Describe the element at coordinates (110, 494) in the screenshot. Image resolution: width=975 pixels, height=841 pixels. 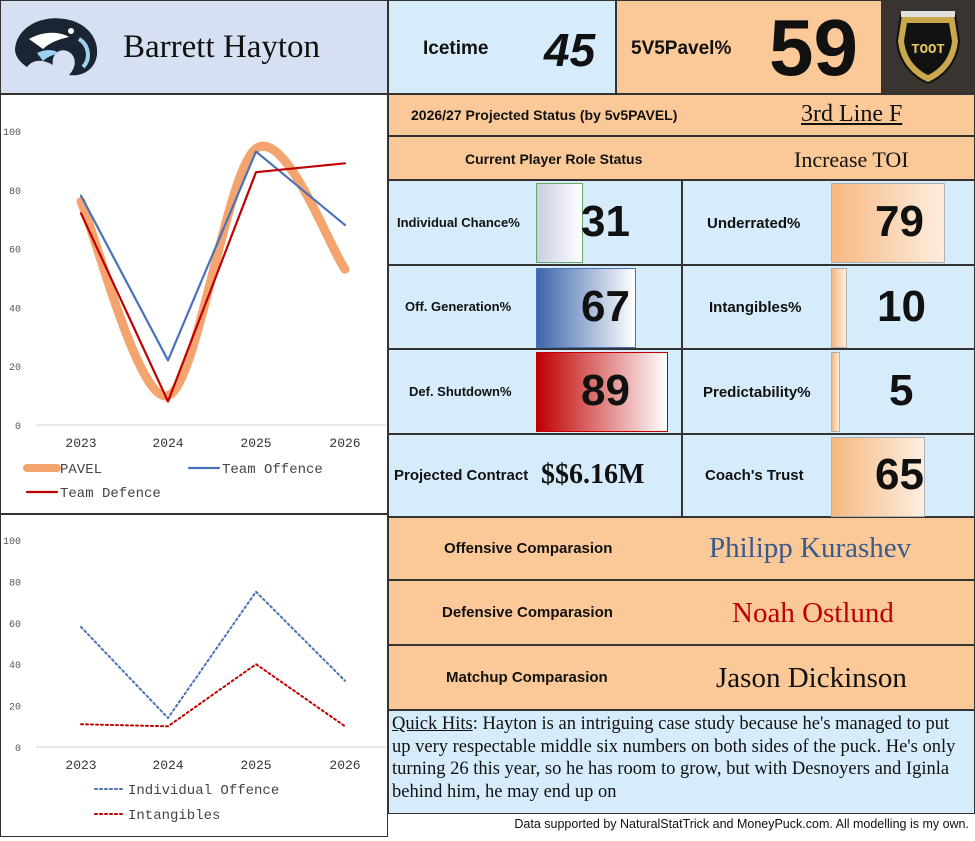
I see `legend-label: Team Defence` at that location.